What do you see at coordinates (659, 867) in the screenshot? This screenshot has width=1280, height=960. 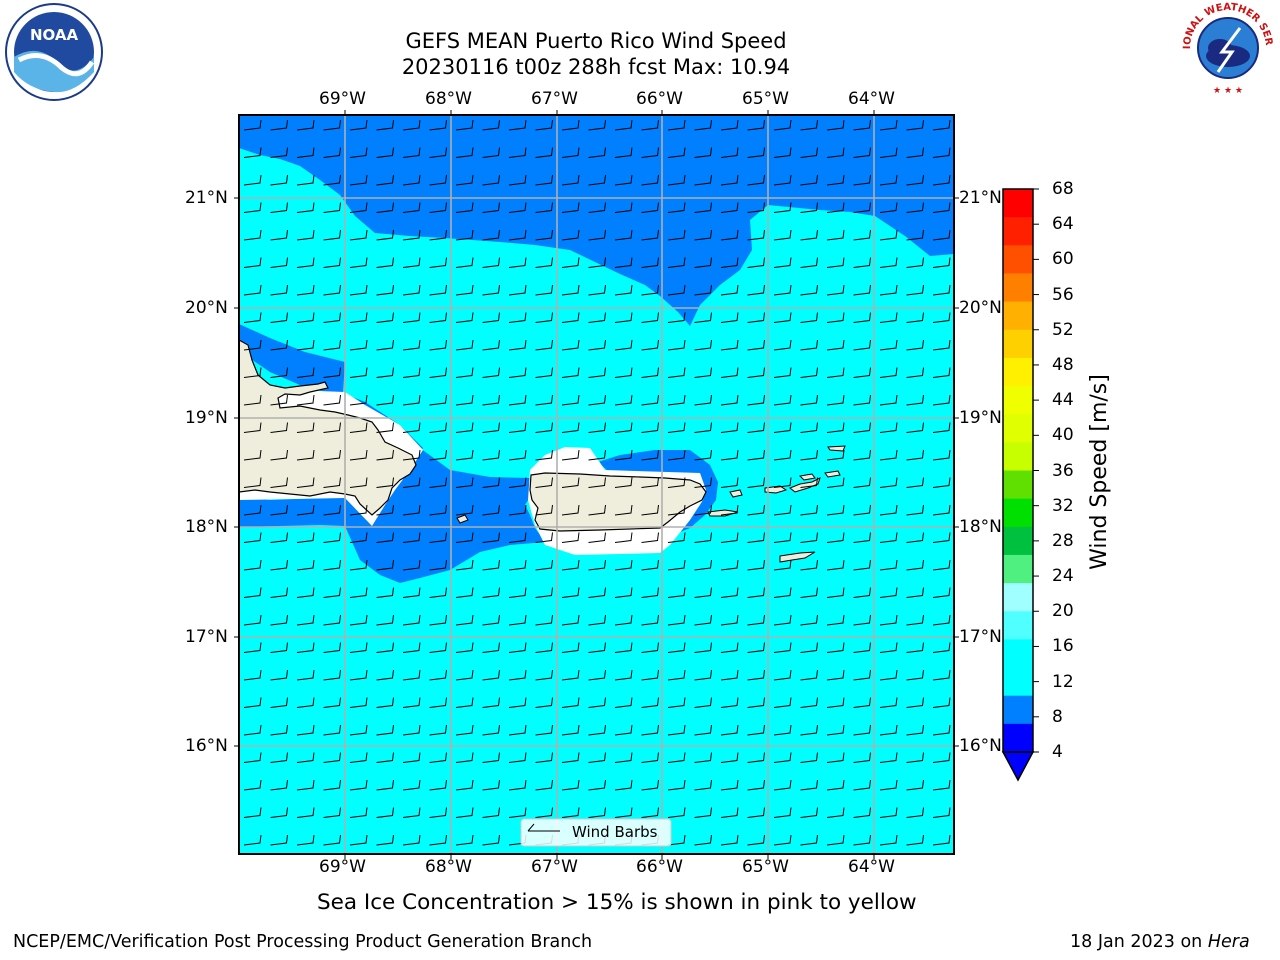 I see `lon-label-bottom: 66°W` at bounding box center [659, 867].